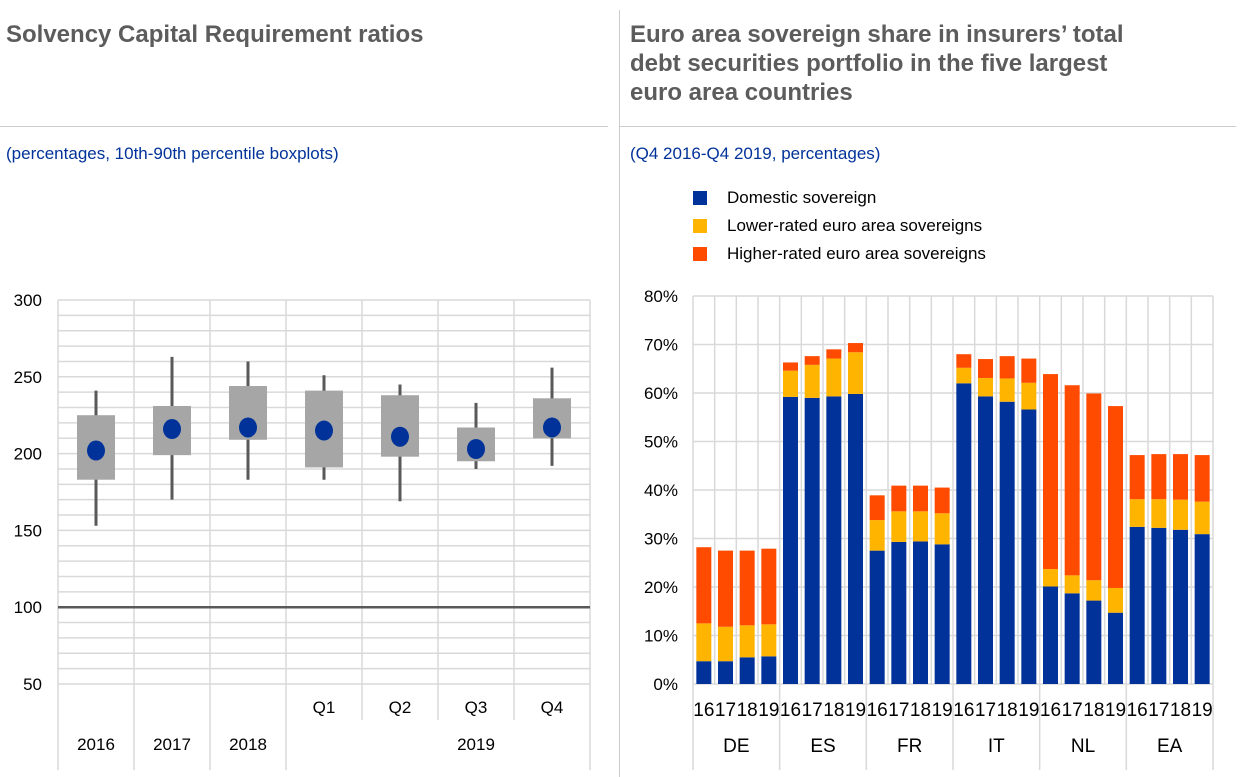 The width and height of the screenshot is (1240, 777). Describe the element at coordinates (1083, 746) in the screenshot. I see `country-label: NL` at that location.